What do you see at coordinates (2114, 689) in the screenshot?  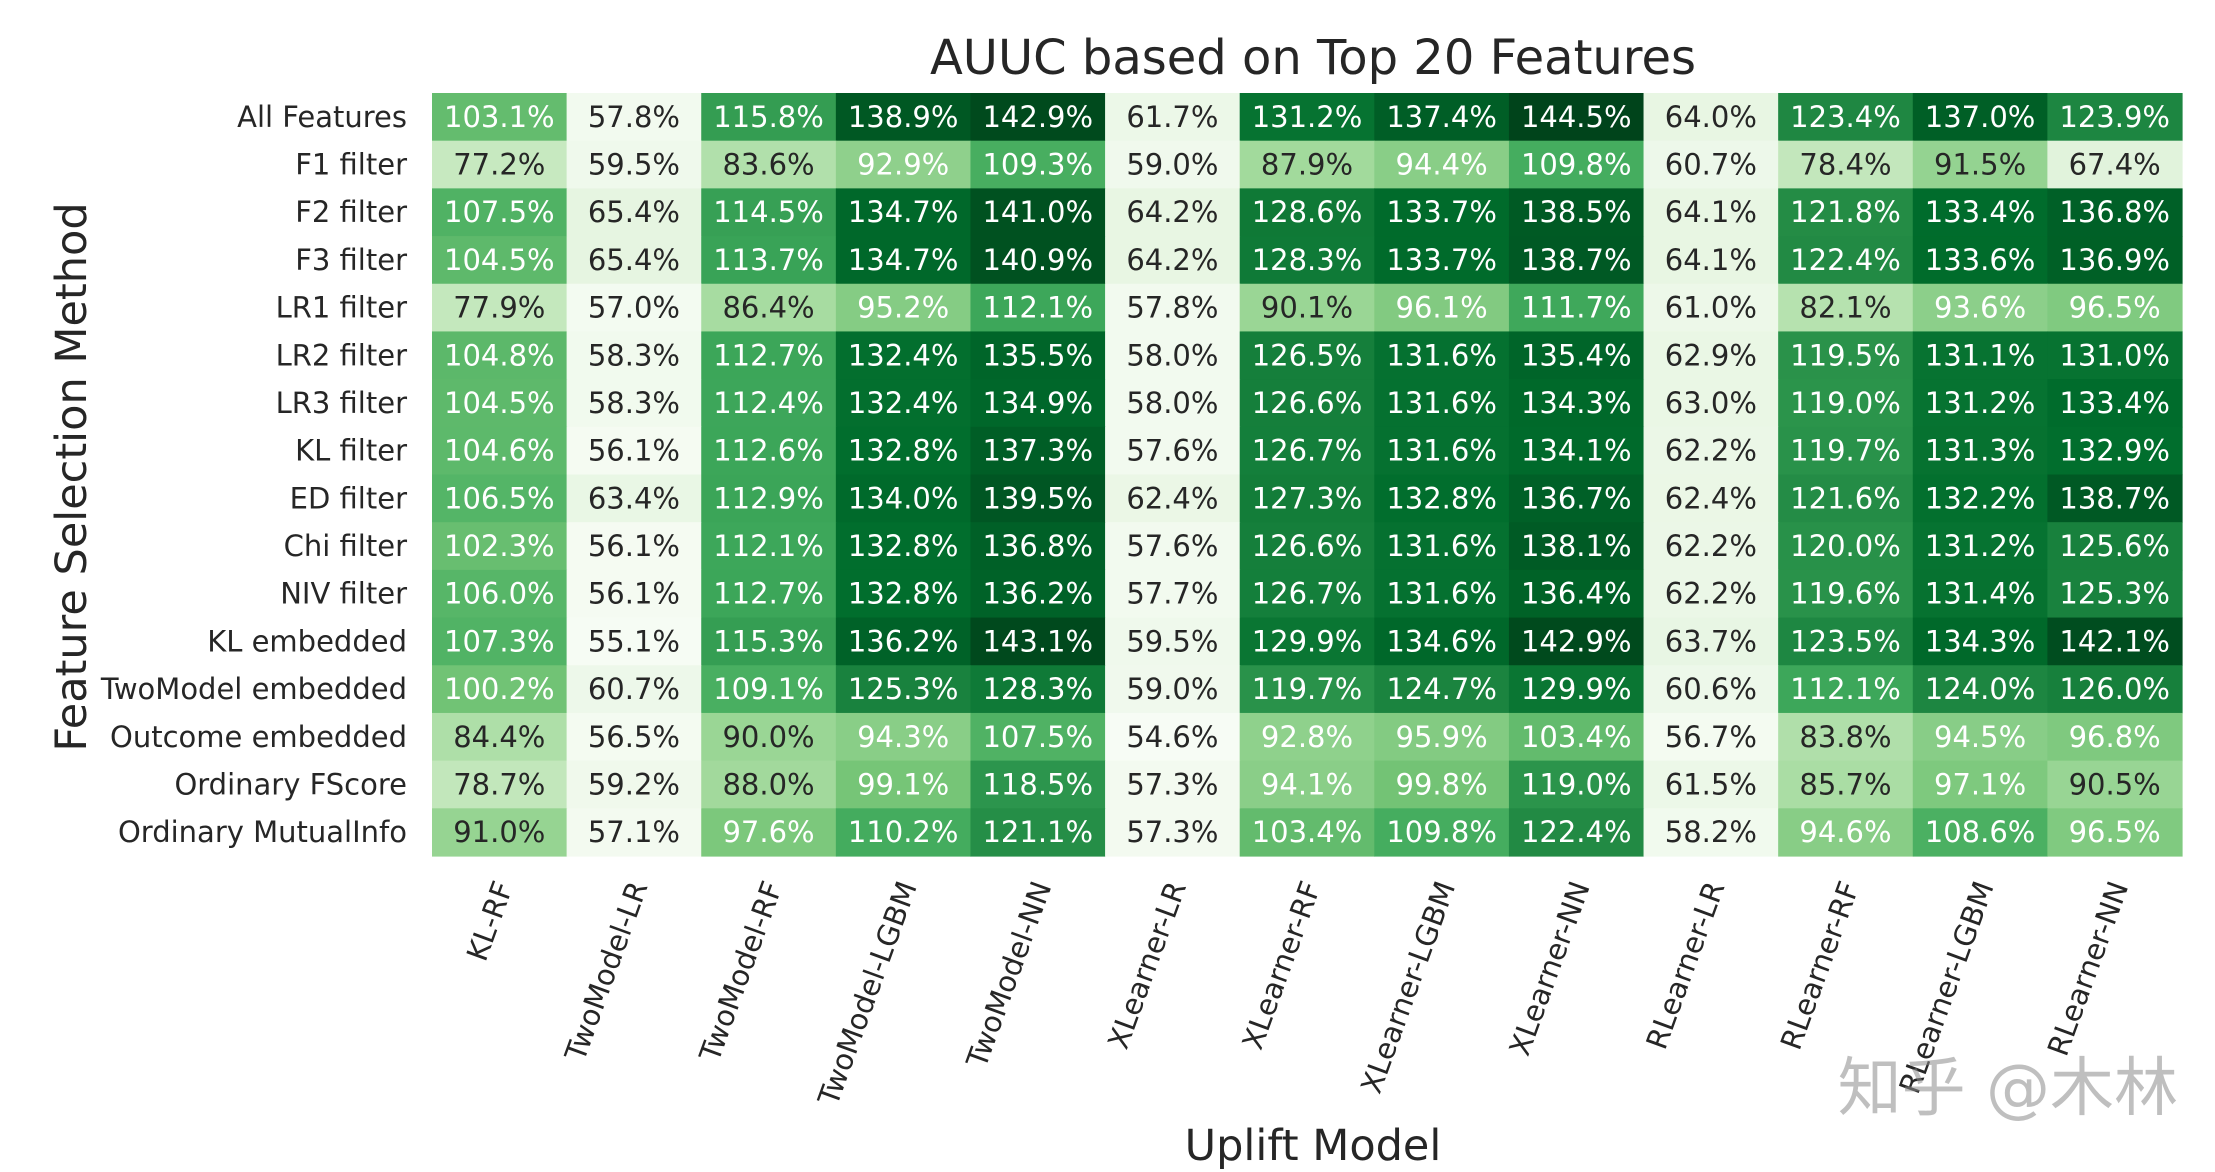 I see `cell-value-label: 126.0%` at bounding box center [2114, 689].